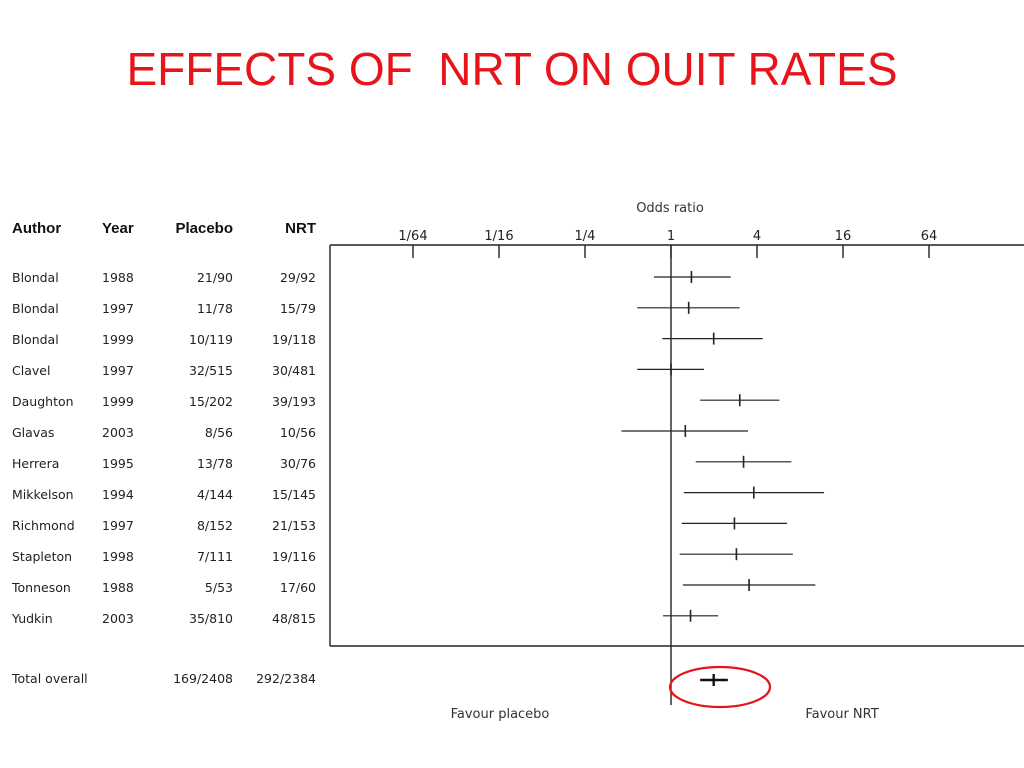 The image size is (1024, 768). Describe the element at coordinates (214, 525) in the screenshot. I see `study-placebo: 8/152` at that location.